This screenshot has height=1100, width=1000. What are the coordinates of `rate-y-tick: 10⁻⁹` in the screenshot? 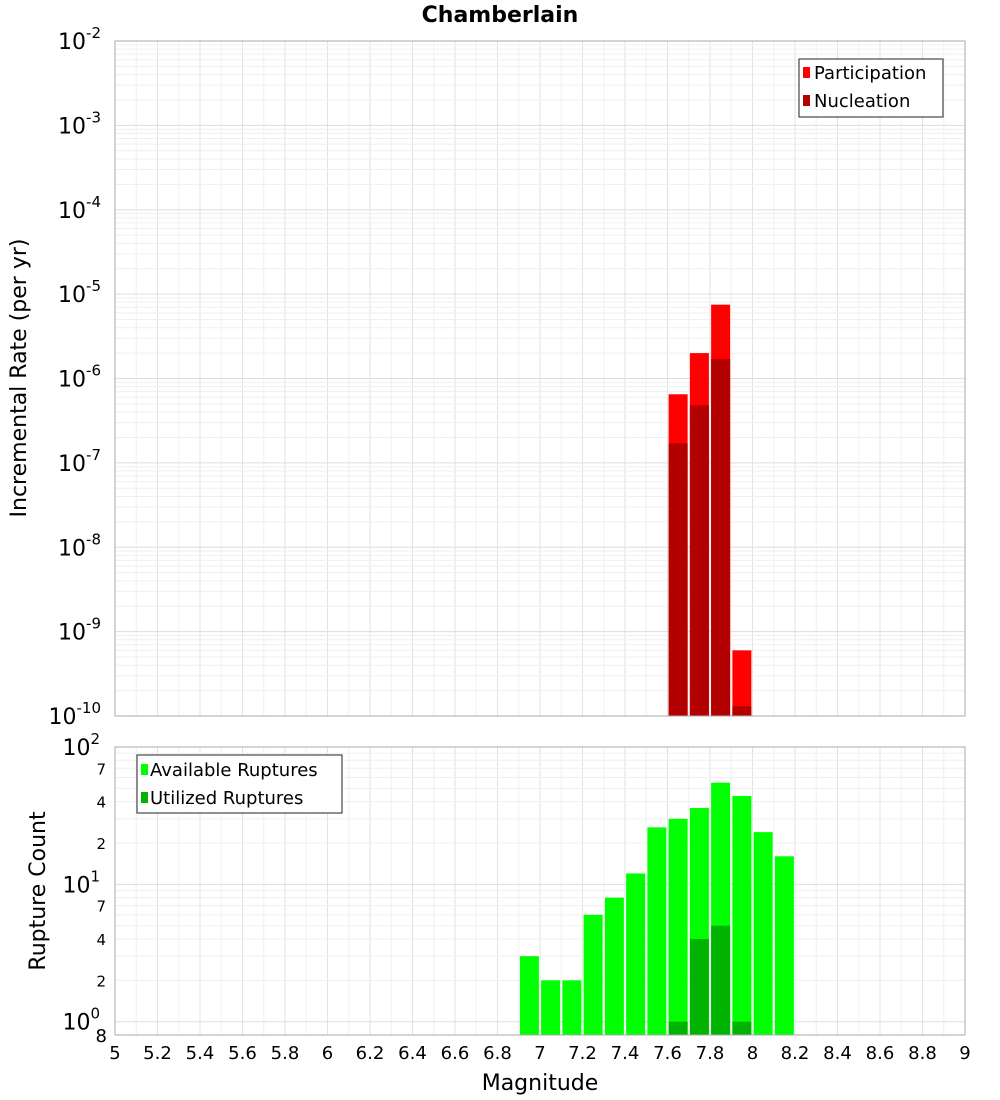 It's located at (79, 630).